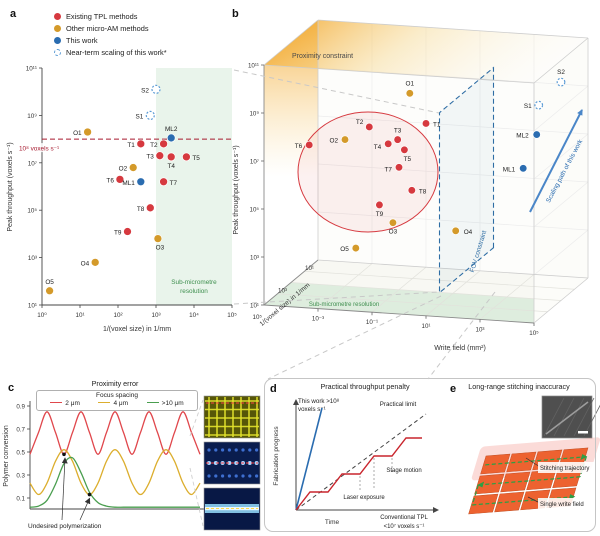  I want to click on legend-item-other: Other micro-AM methods, so click(110, 28).